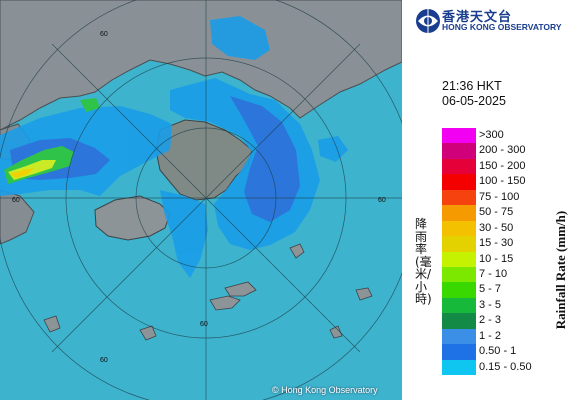  Describe the element at coordinates (428, 21) in the screenshot. I see `observatory-emblem-icon` at that location.